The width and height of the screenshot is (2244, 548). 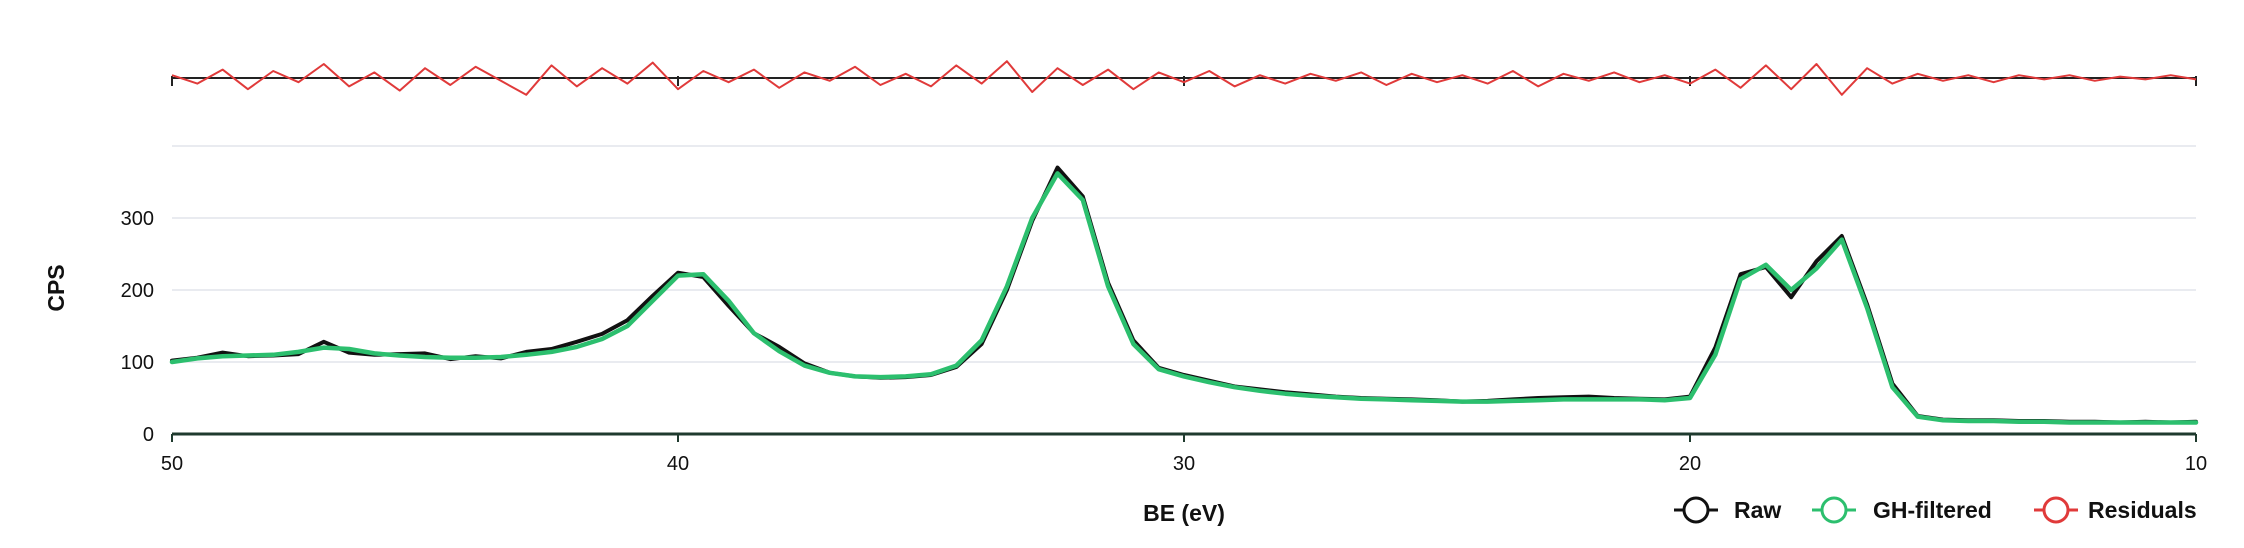 I want to click on x-tick-label-50: 50, so click(x=172, y=464).